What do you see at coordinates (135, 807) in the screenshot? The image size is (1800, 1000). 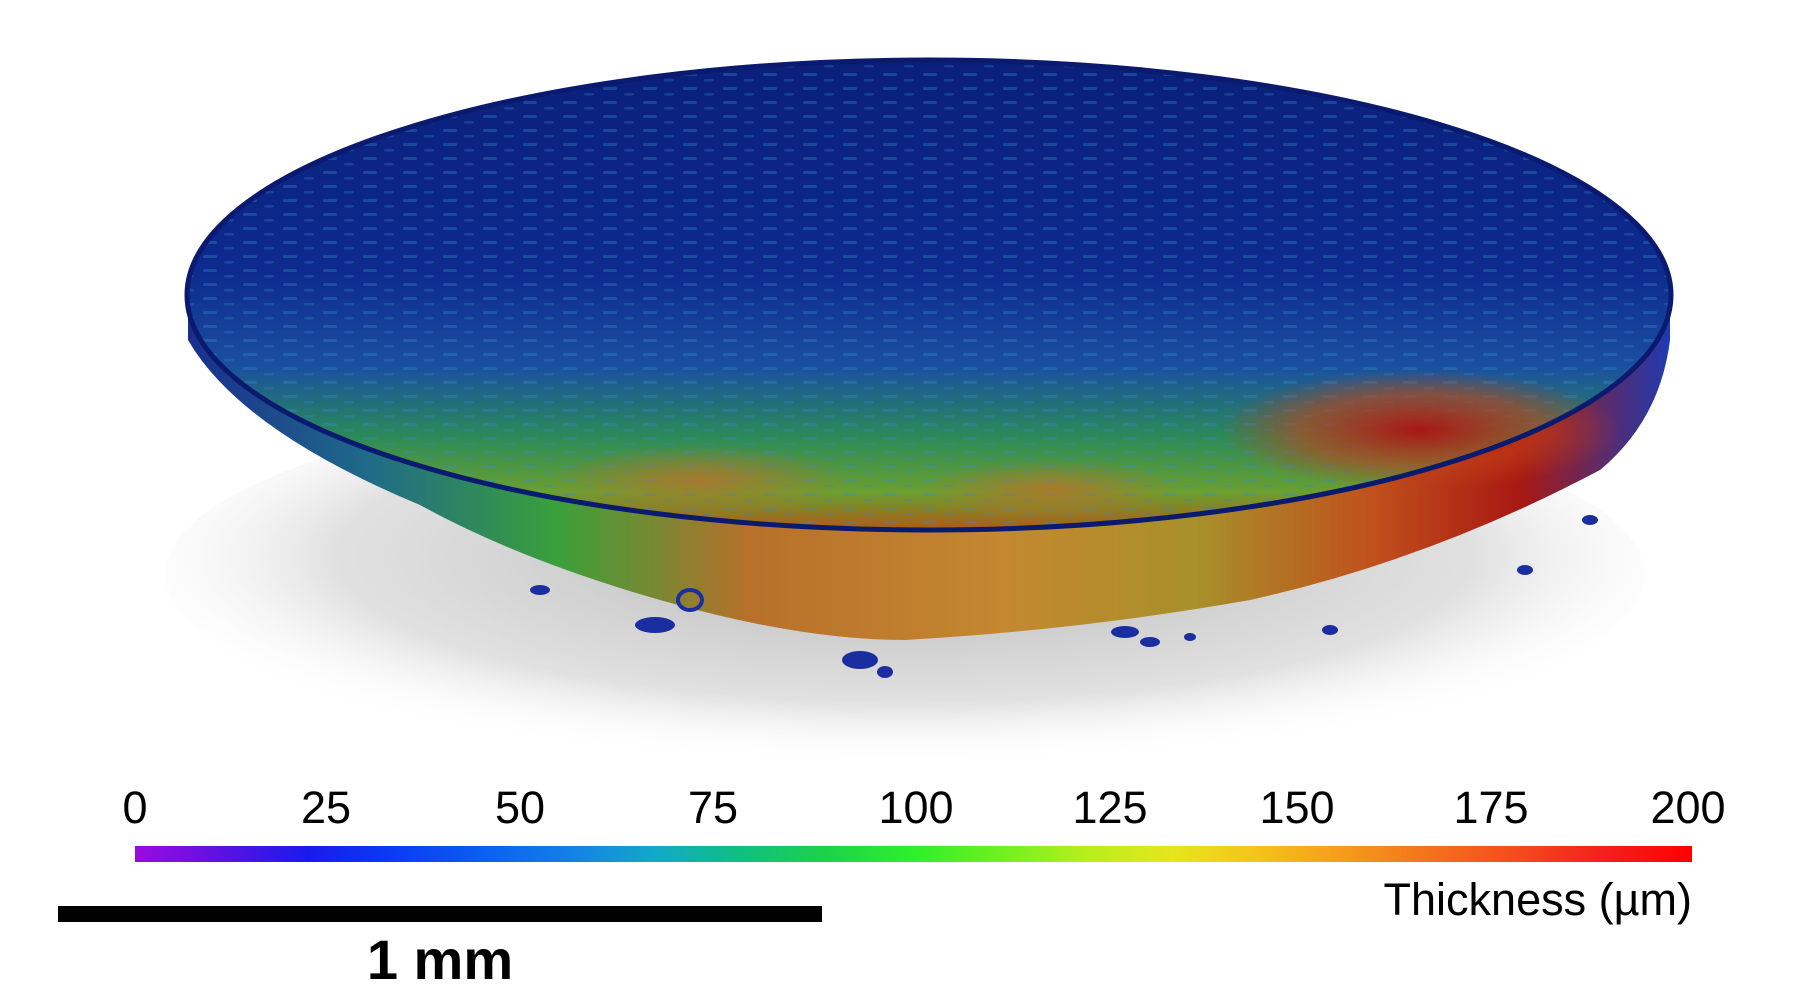 I see `colorbar-tick: 0` at bounding box center [135, 807].